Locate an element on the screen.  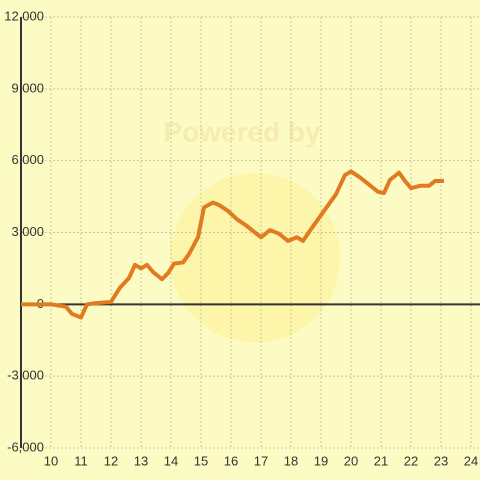
x-tick-label: 24 is located at coordinates (471, 460).